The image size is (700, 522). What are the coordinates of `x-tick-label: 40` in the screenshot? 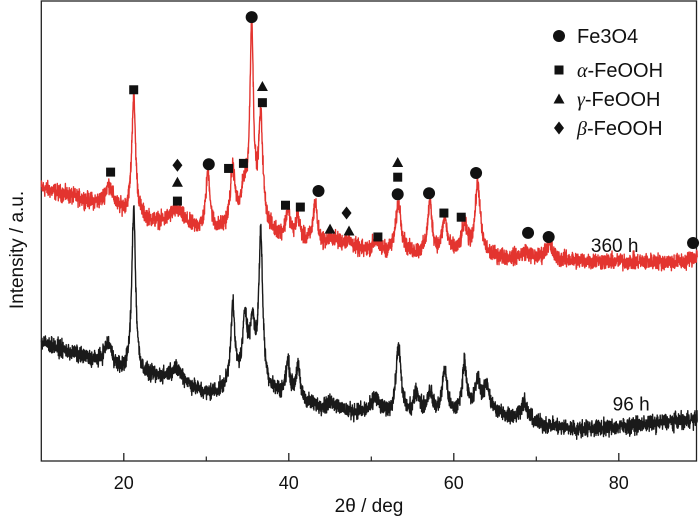 It's located at (289, 483).